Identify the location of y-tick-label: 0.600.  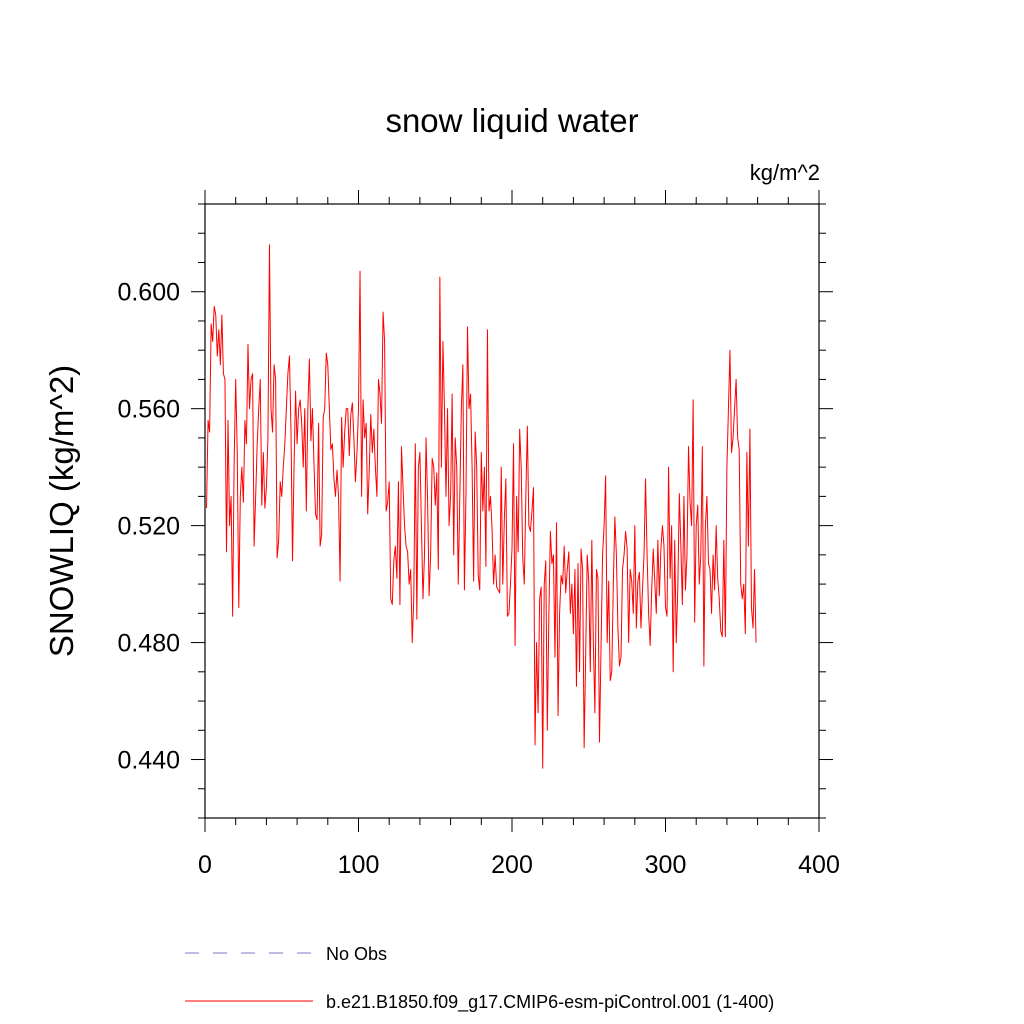
(148, 293).